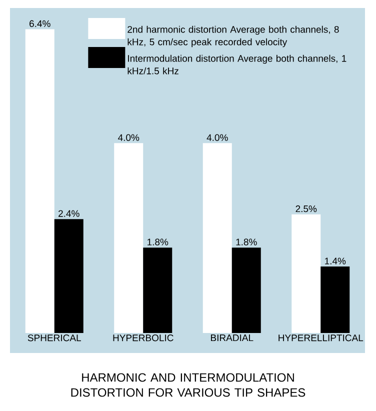  I want to click on data-label: 1.4%, so click(335, 261).